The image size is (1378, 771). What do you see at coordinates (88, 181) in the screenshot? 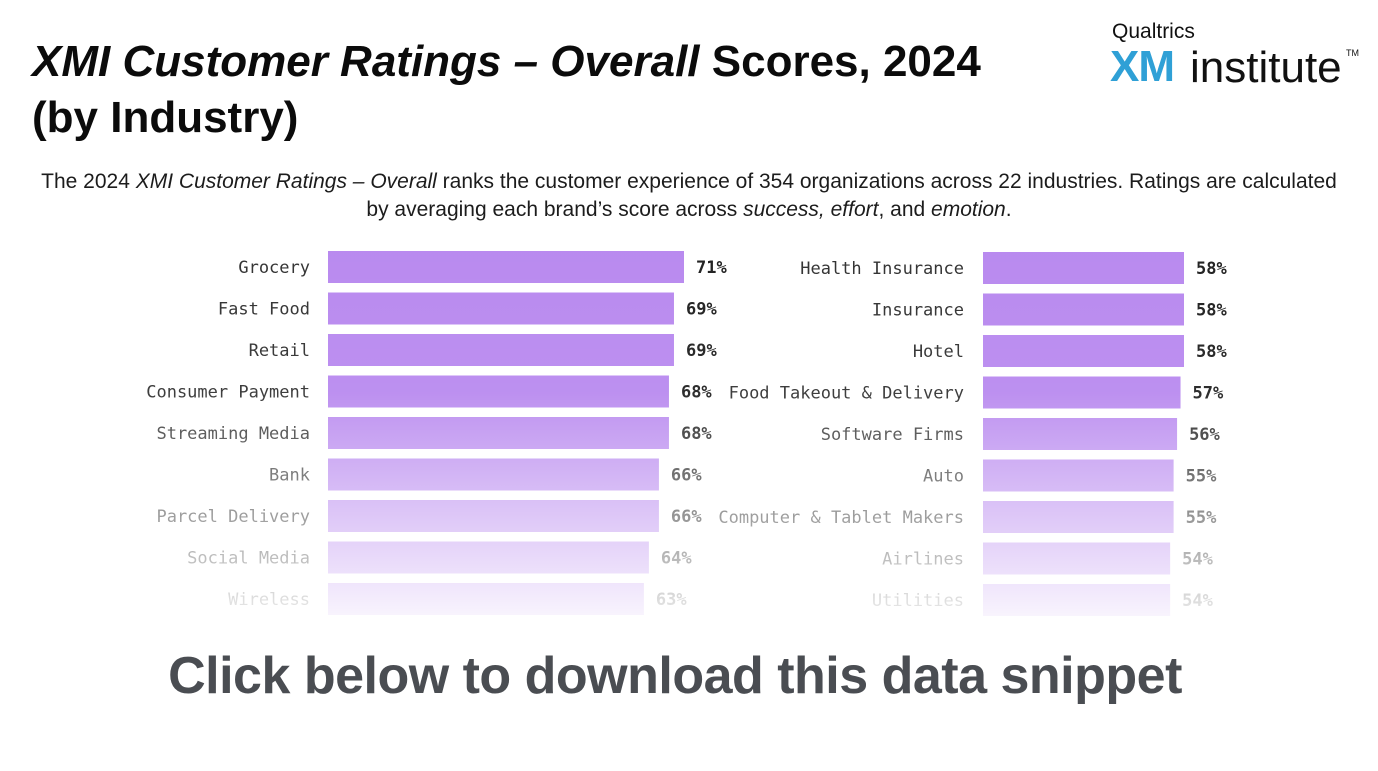
I see `subtitle-part: The 2024` at bounding box center [88, 181].